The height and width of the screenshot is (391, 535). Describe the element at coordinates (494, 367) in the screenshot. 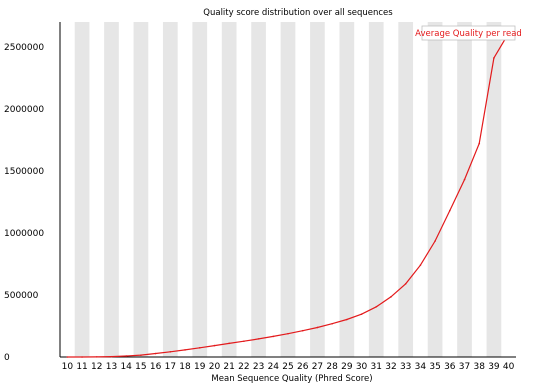

I see `x-tick-label: 39` at that location.